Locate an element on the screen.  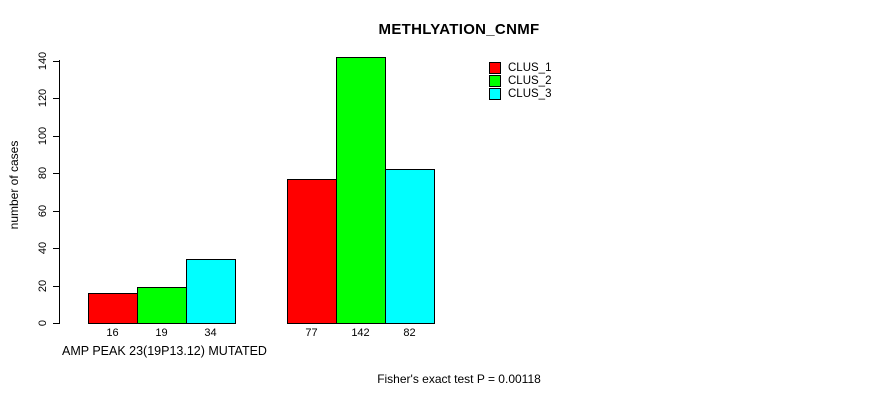
legend-row-clus_3: CLUS_3 is located at coordinates (520, 93).